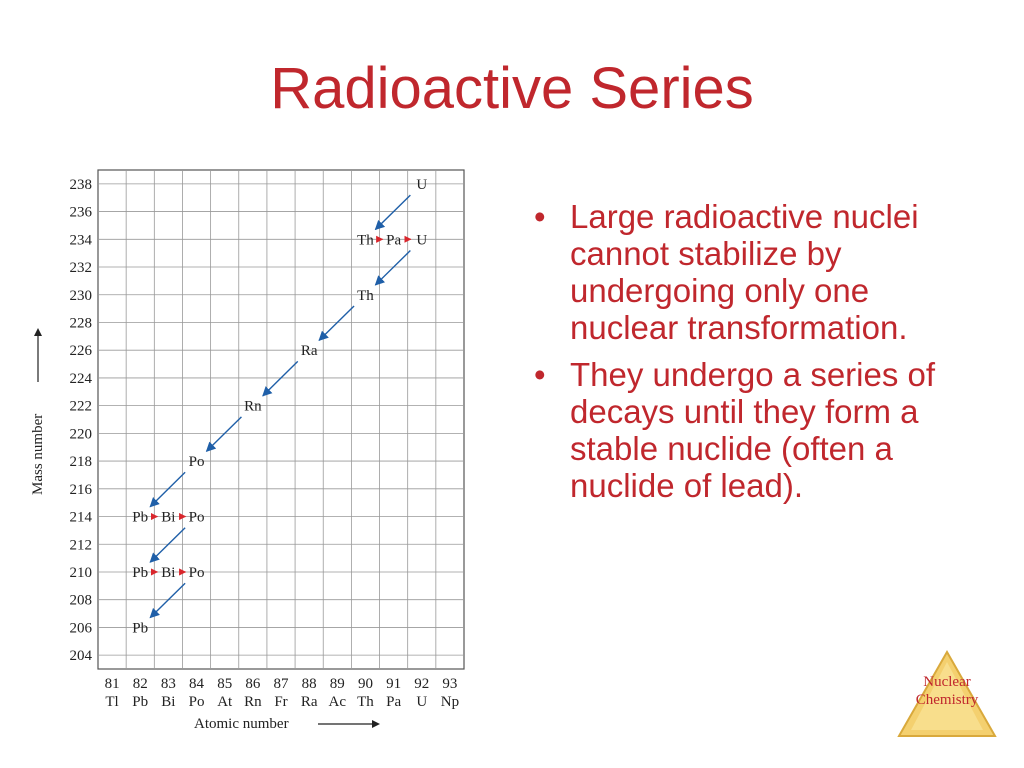 Image resolution: width=1024 pixels, height=768 pixels. What do you see at coordinates (224, 684) in the screenshot?
I see `x-tick-number: 85` at bounding box center [224, 684].